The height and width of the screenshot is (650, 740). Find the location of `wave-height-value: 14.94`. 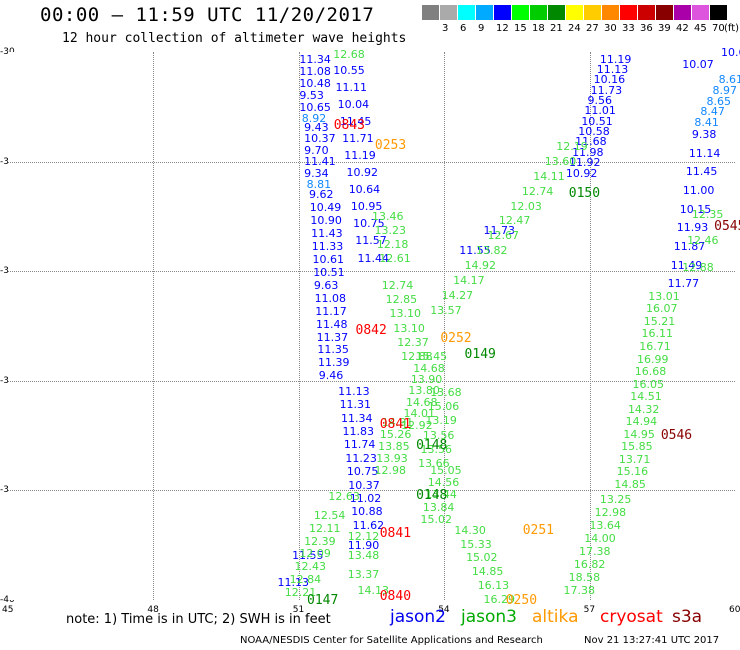

wave-height-value: 14.94 is located at coordinates (641, 422).